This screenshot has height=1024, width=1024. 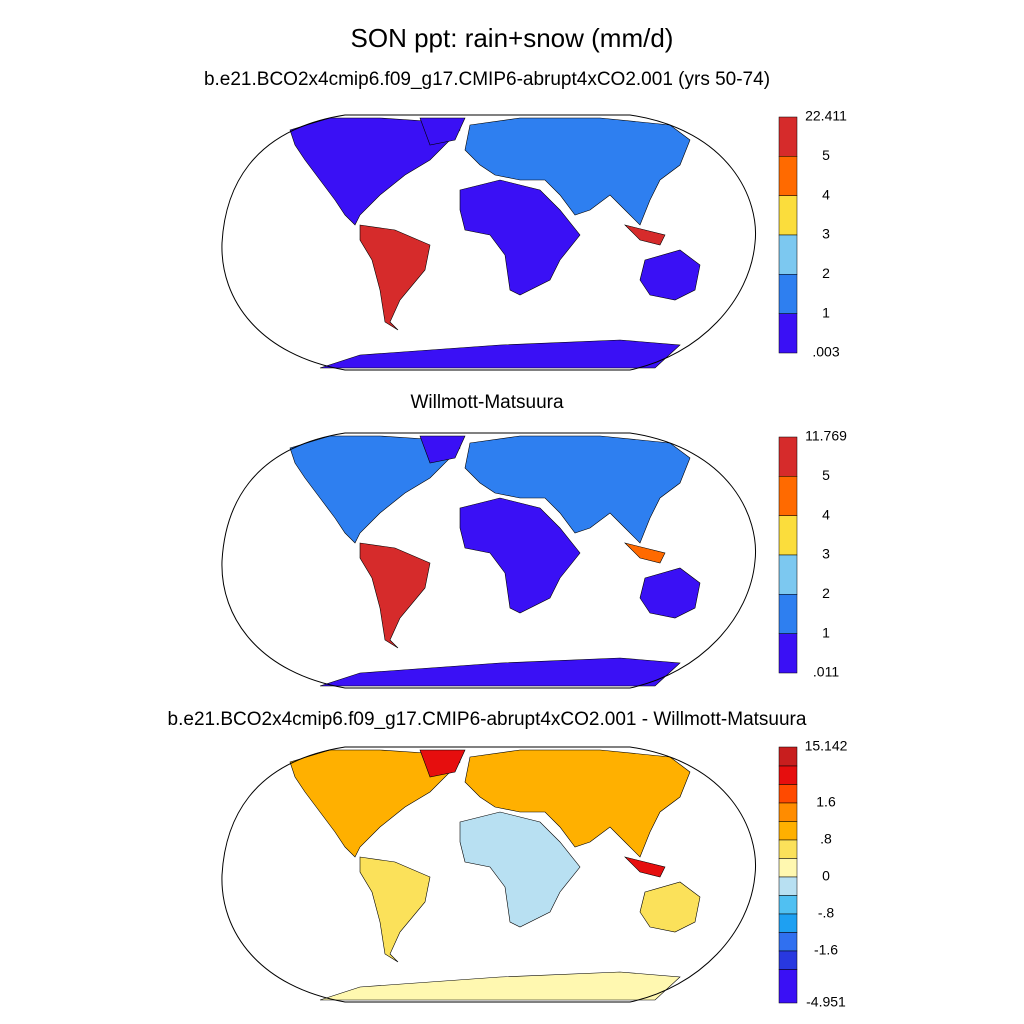 I want to click on colorbar-label: 22.411, so click(x=826, y=116).